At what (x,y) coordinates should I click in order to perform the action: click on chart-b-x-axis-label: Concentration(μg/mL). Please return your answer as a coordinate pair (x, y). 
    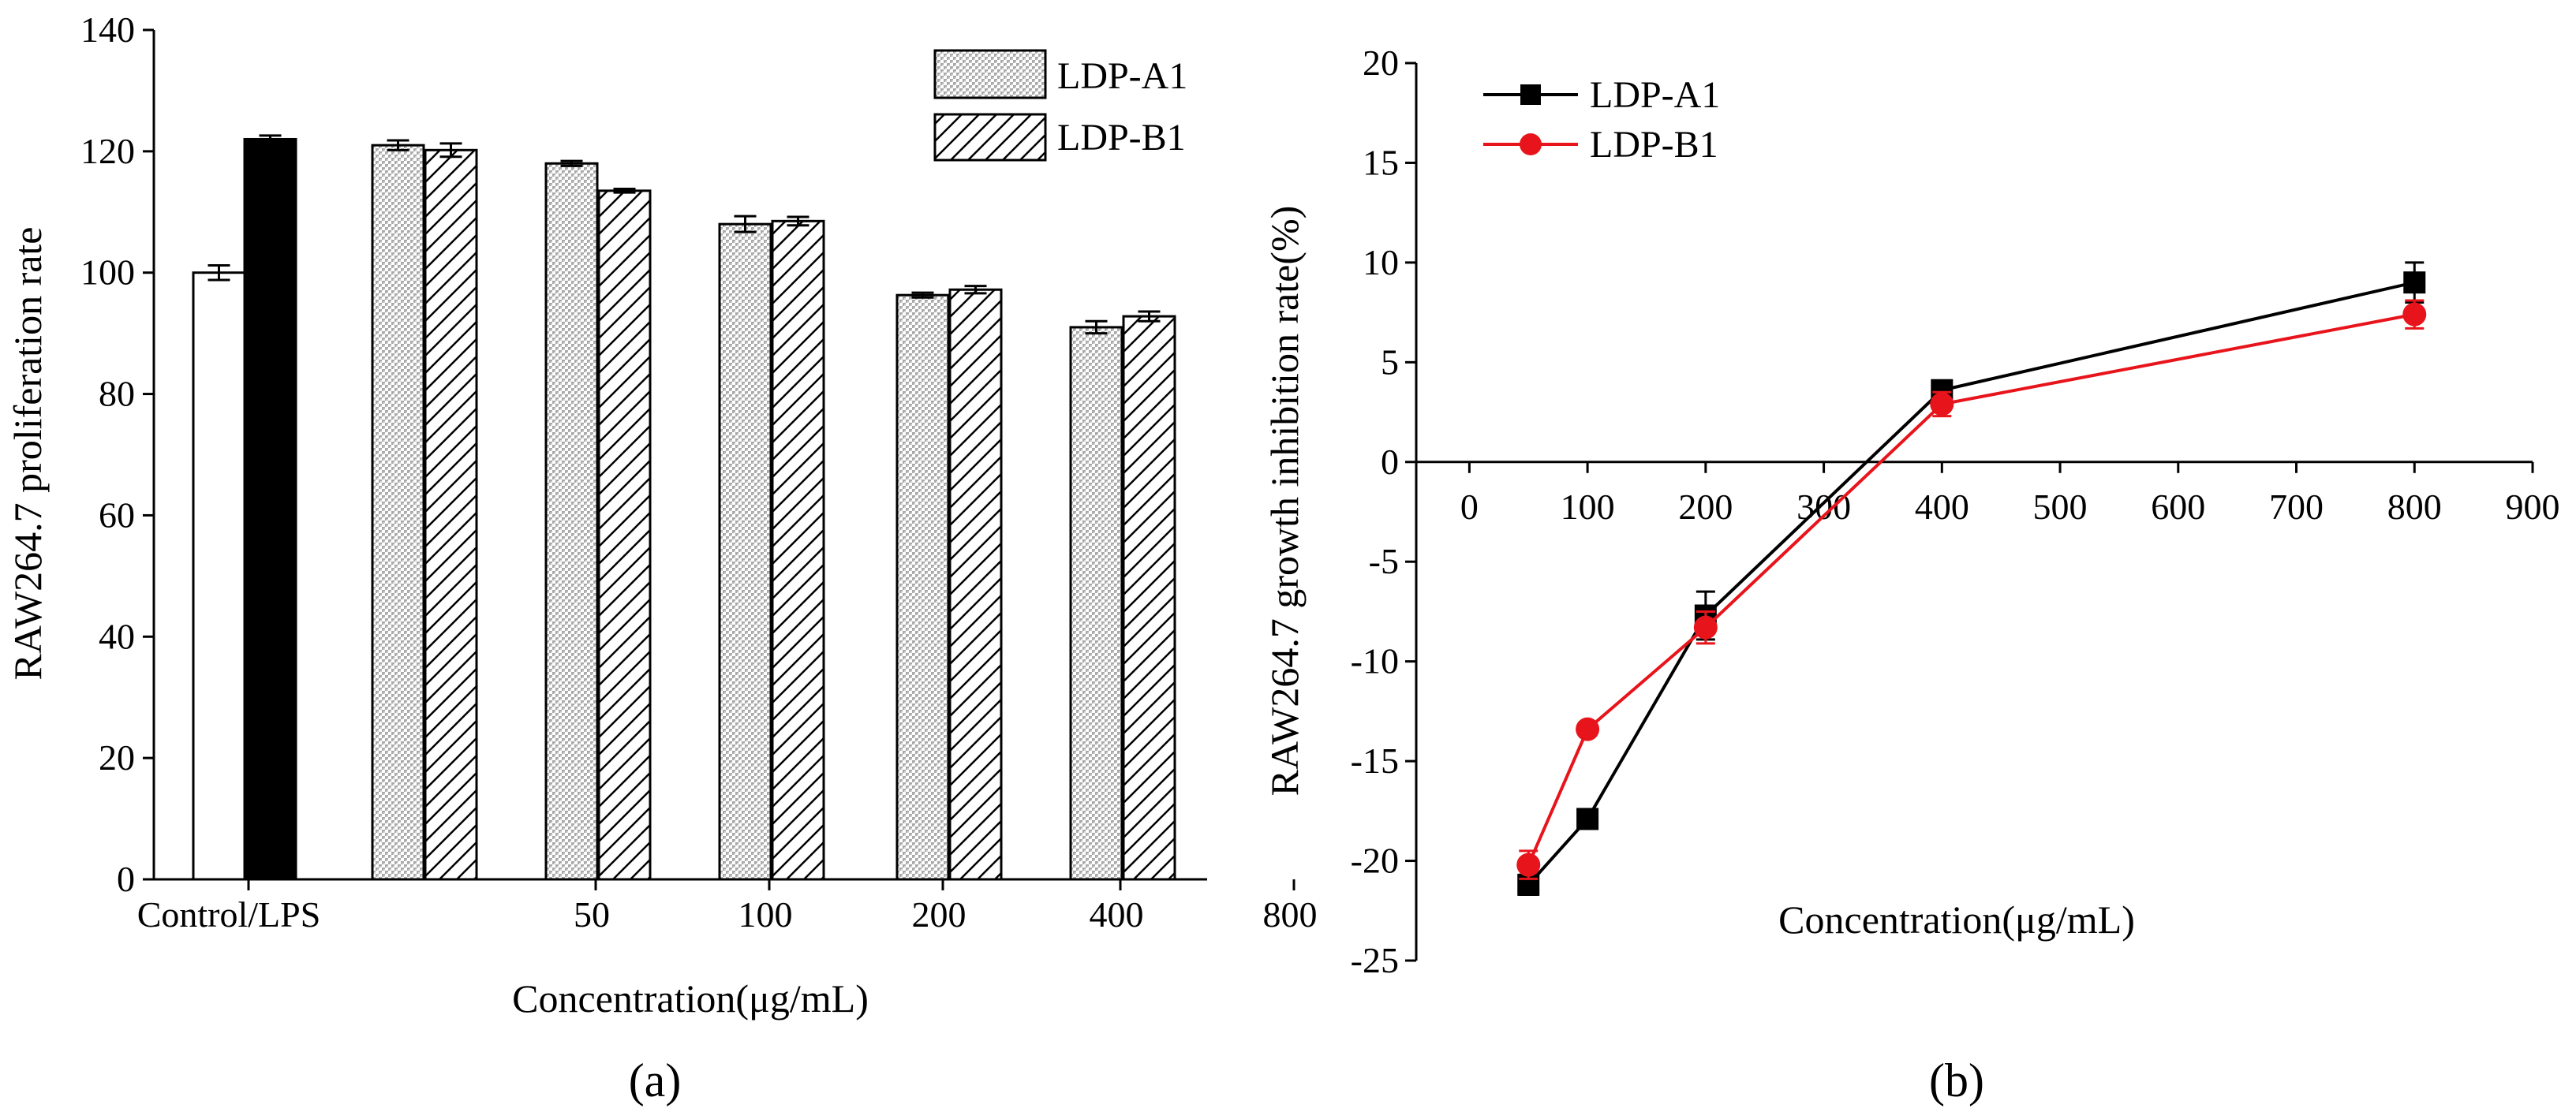
    Looking at the image, I should click on (1956, 920).